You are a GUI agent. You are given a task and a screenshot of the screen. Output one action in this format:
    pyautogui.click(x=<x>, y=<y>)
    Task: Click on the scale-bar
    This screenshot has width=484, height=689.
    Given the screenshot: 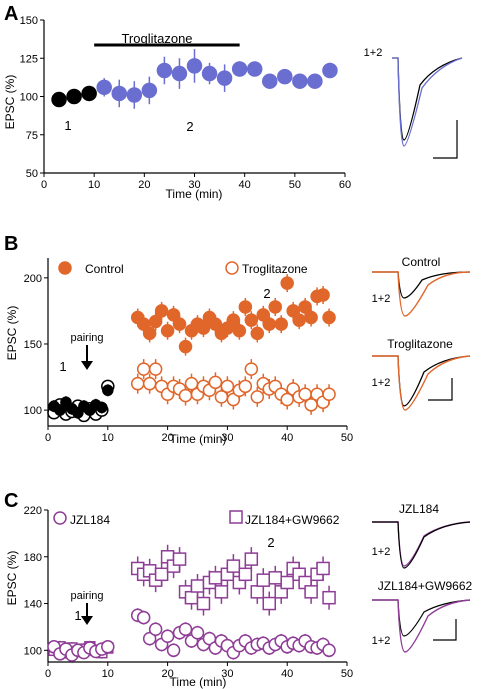 What is the action you would take?
    pyautogui.click(x=445, y=630)
    